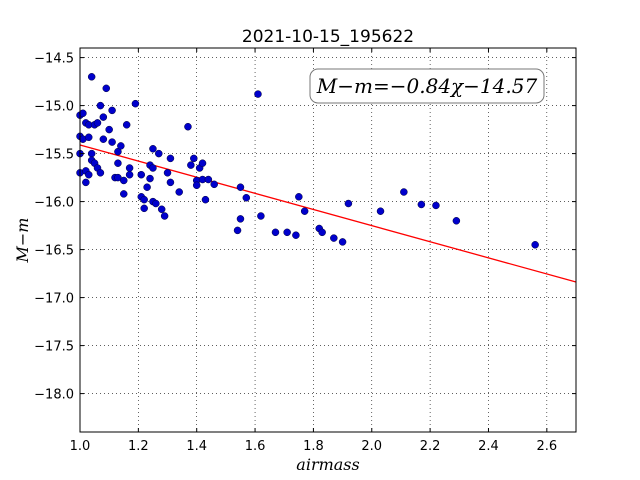 The height and width of the screenshot is (480, 640). What do you see at coordinates (371, 446) in the screenshot?
I see `x-tick-label: 2.0` at bounding box center [371, 446].